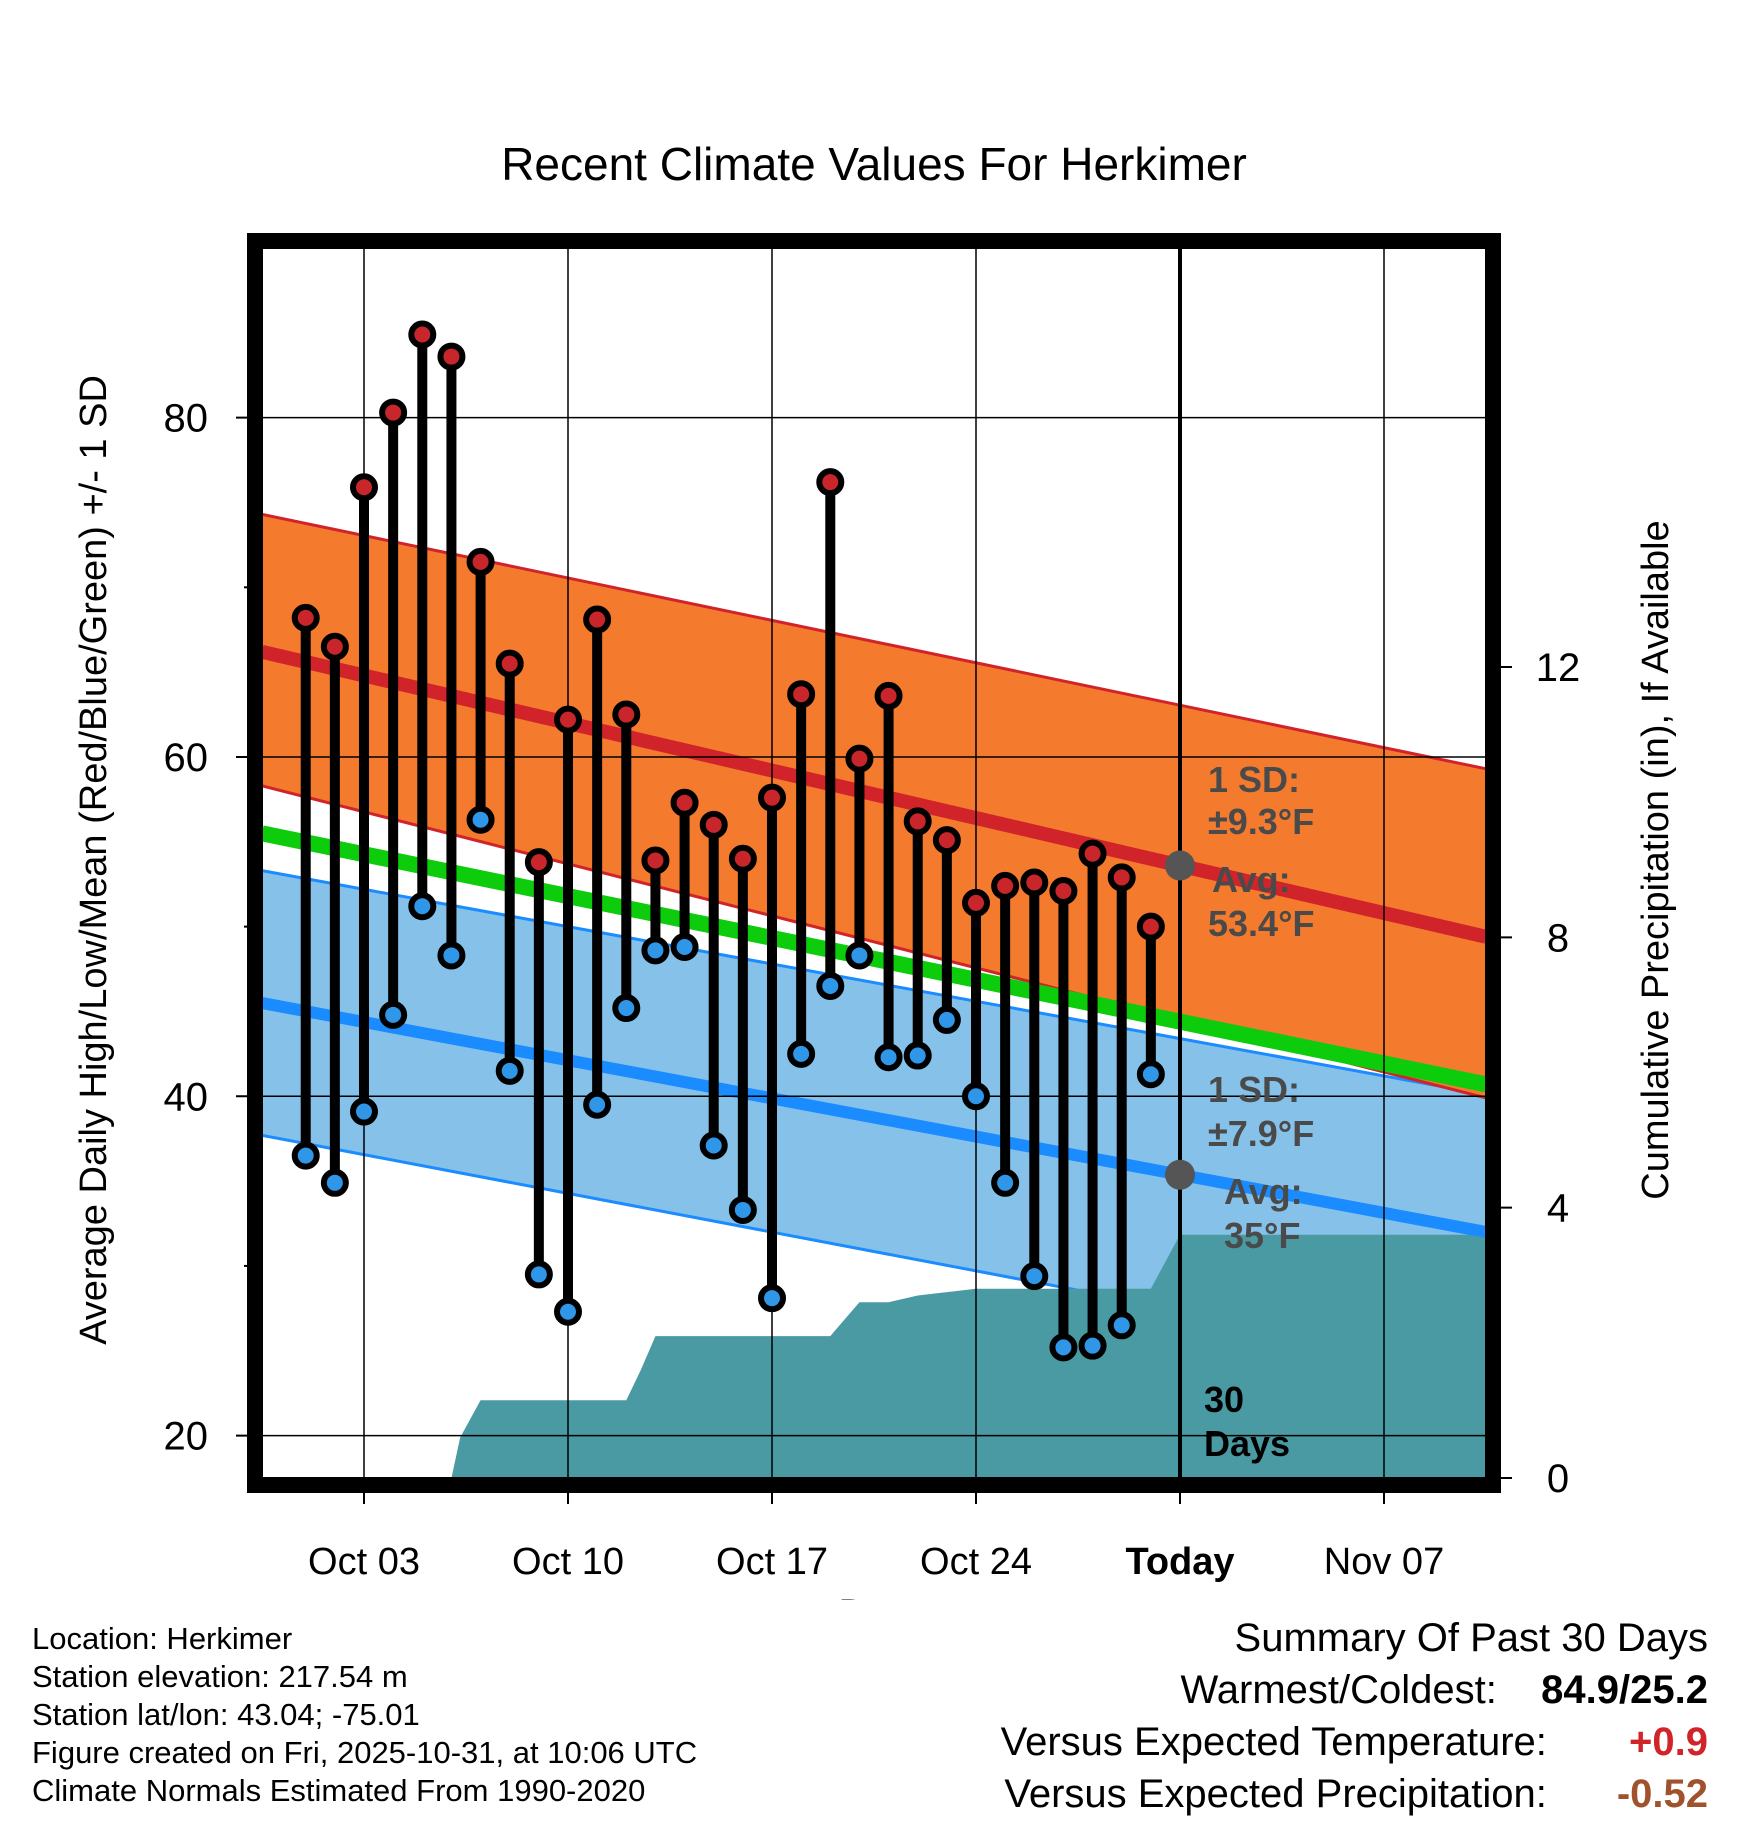 The width and height of the screenshot is (1748, 1828). I want to click on temp-value: +0.9, so click(1668, 1742).